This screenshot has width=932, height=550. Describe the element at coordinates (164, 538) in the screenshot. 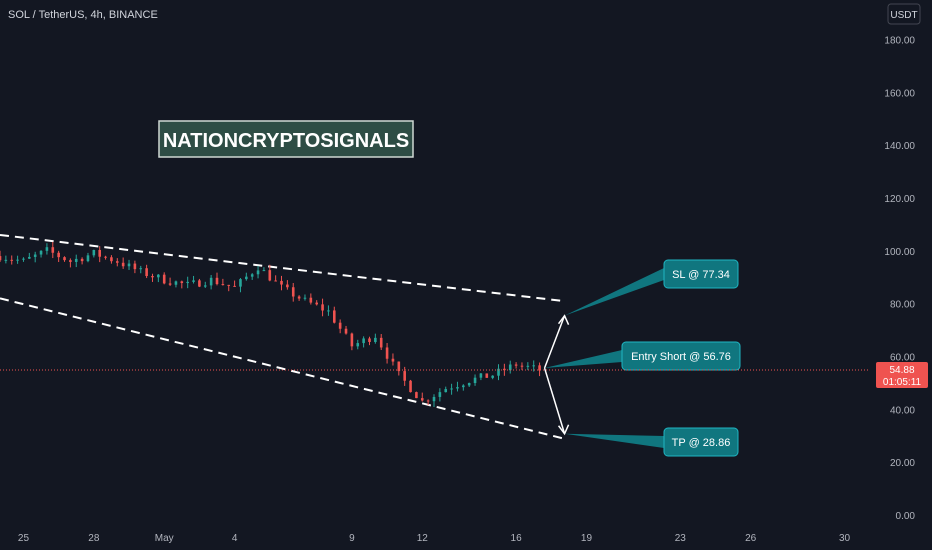

I see `x-tick-label: May` at that location.